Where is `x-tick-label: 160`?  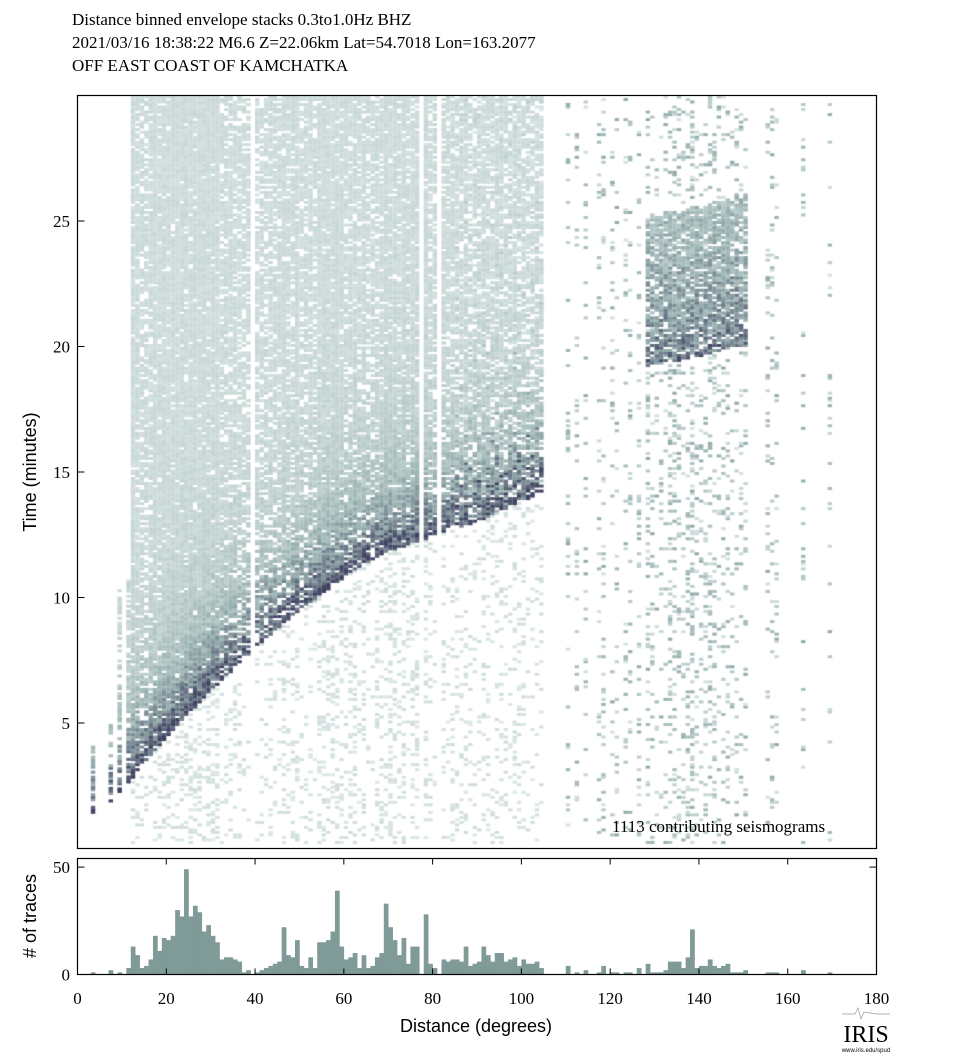 x-tick-label: 160 is located at coordinates (788, 998).